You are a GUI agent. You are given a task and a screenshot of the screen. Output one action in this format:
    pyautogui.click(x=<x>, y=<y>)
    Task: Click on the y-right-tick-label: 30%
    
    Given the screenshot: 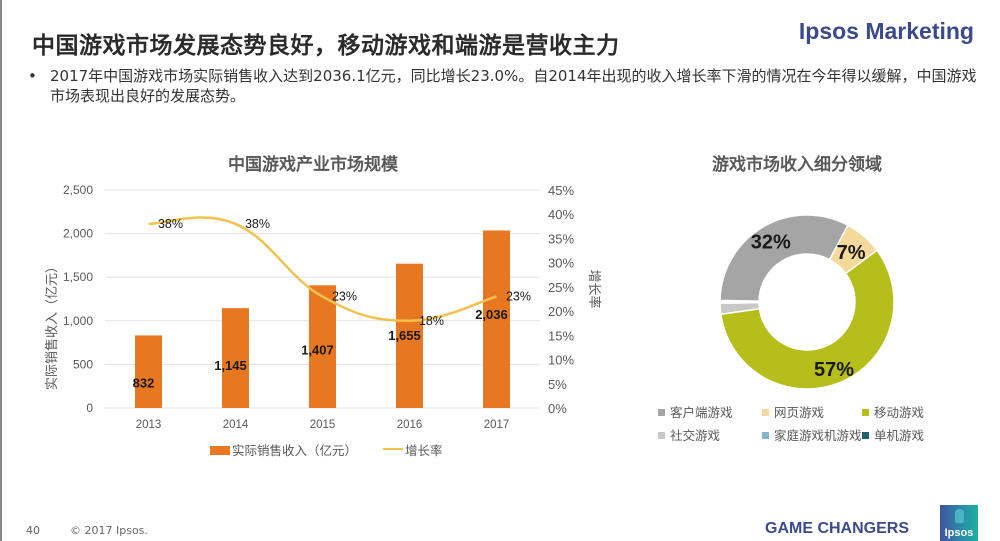 What is the action you would take?
    pyautogui.click(x=561, y=263)
    